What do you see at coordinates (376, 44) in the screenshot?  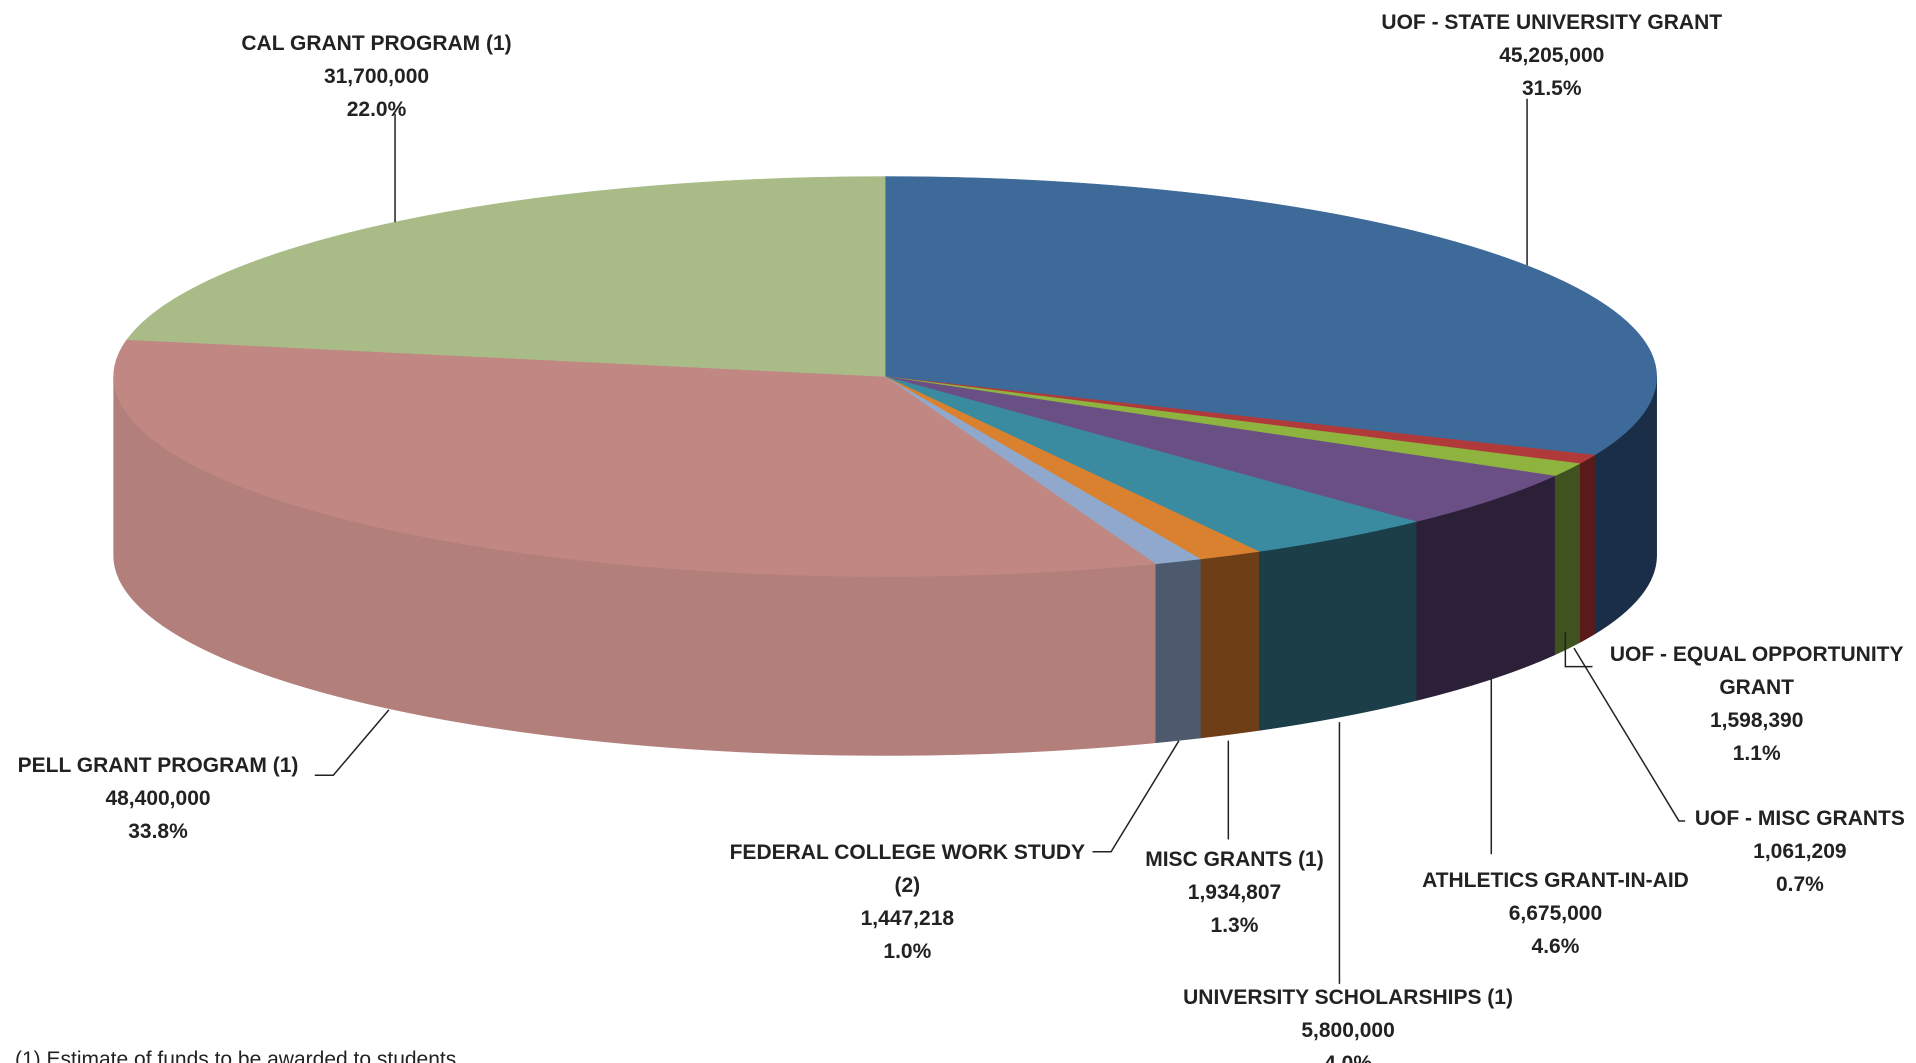 I see `label-name: CAL GRANT PROGRAM (1)` at bounding box center [376, 44].